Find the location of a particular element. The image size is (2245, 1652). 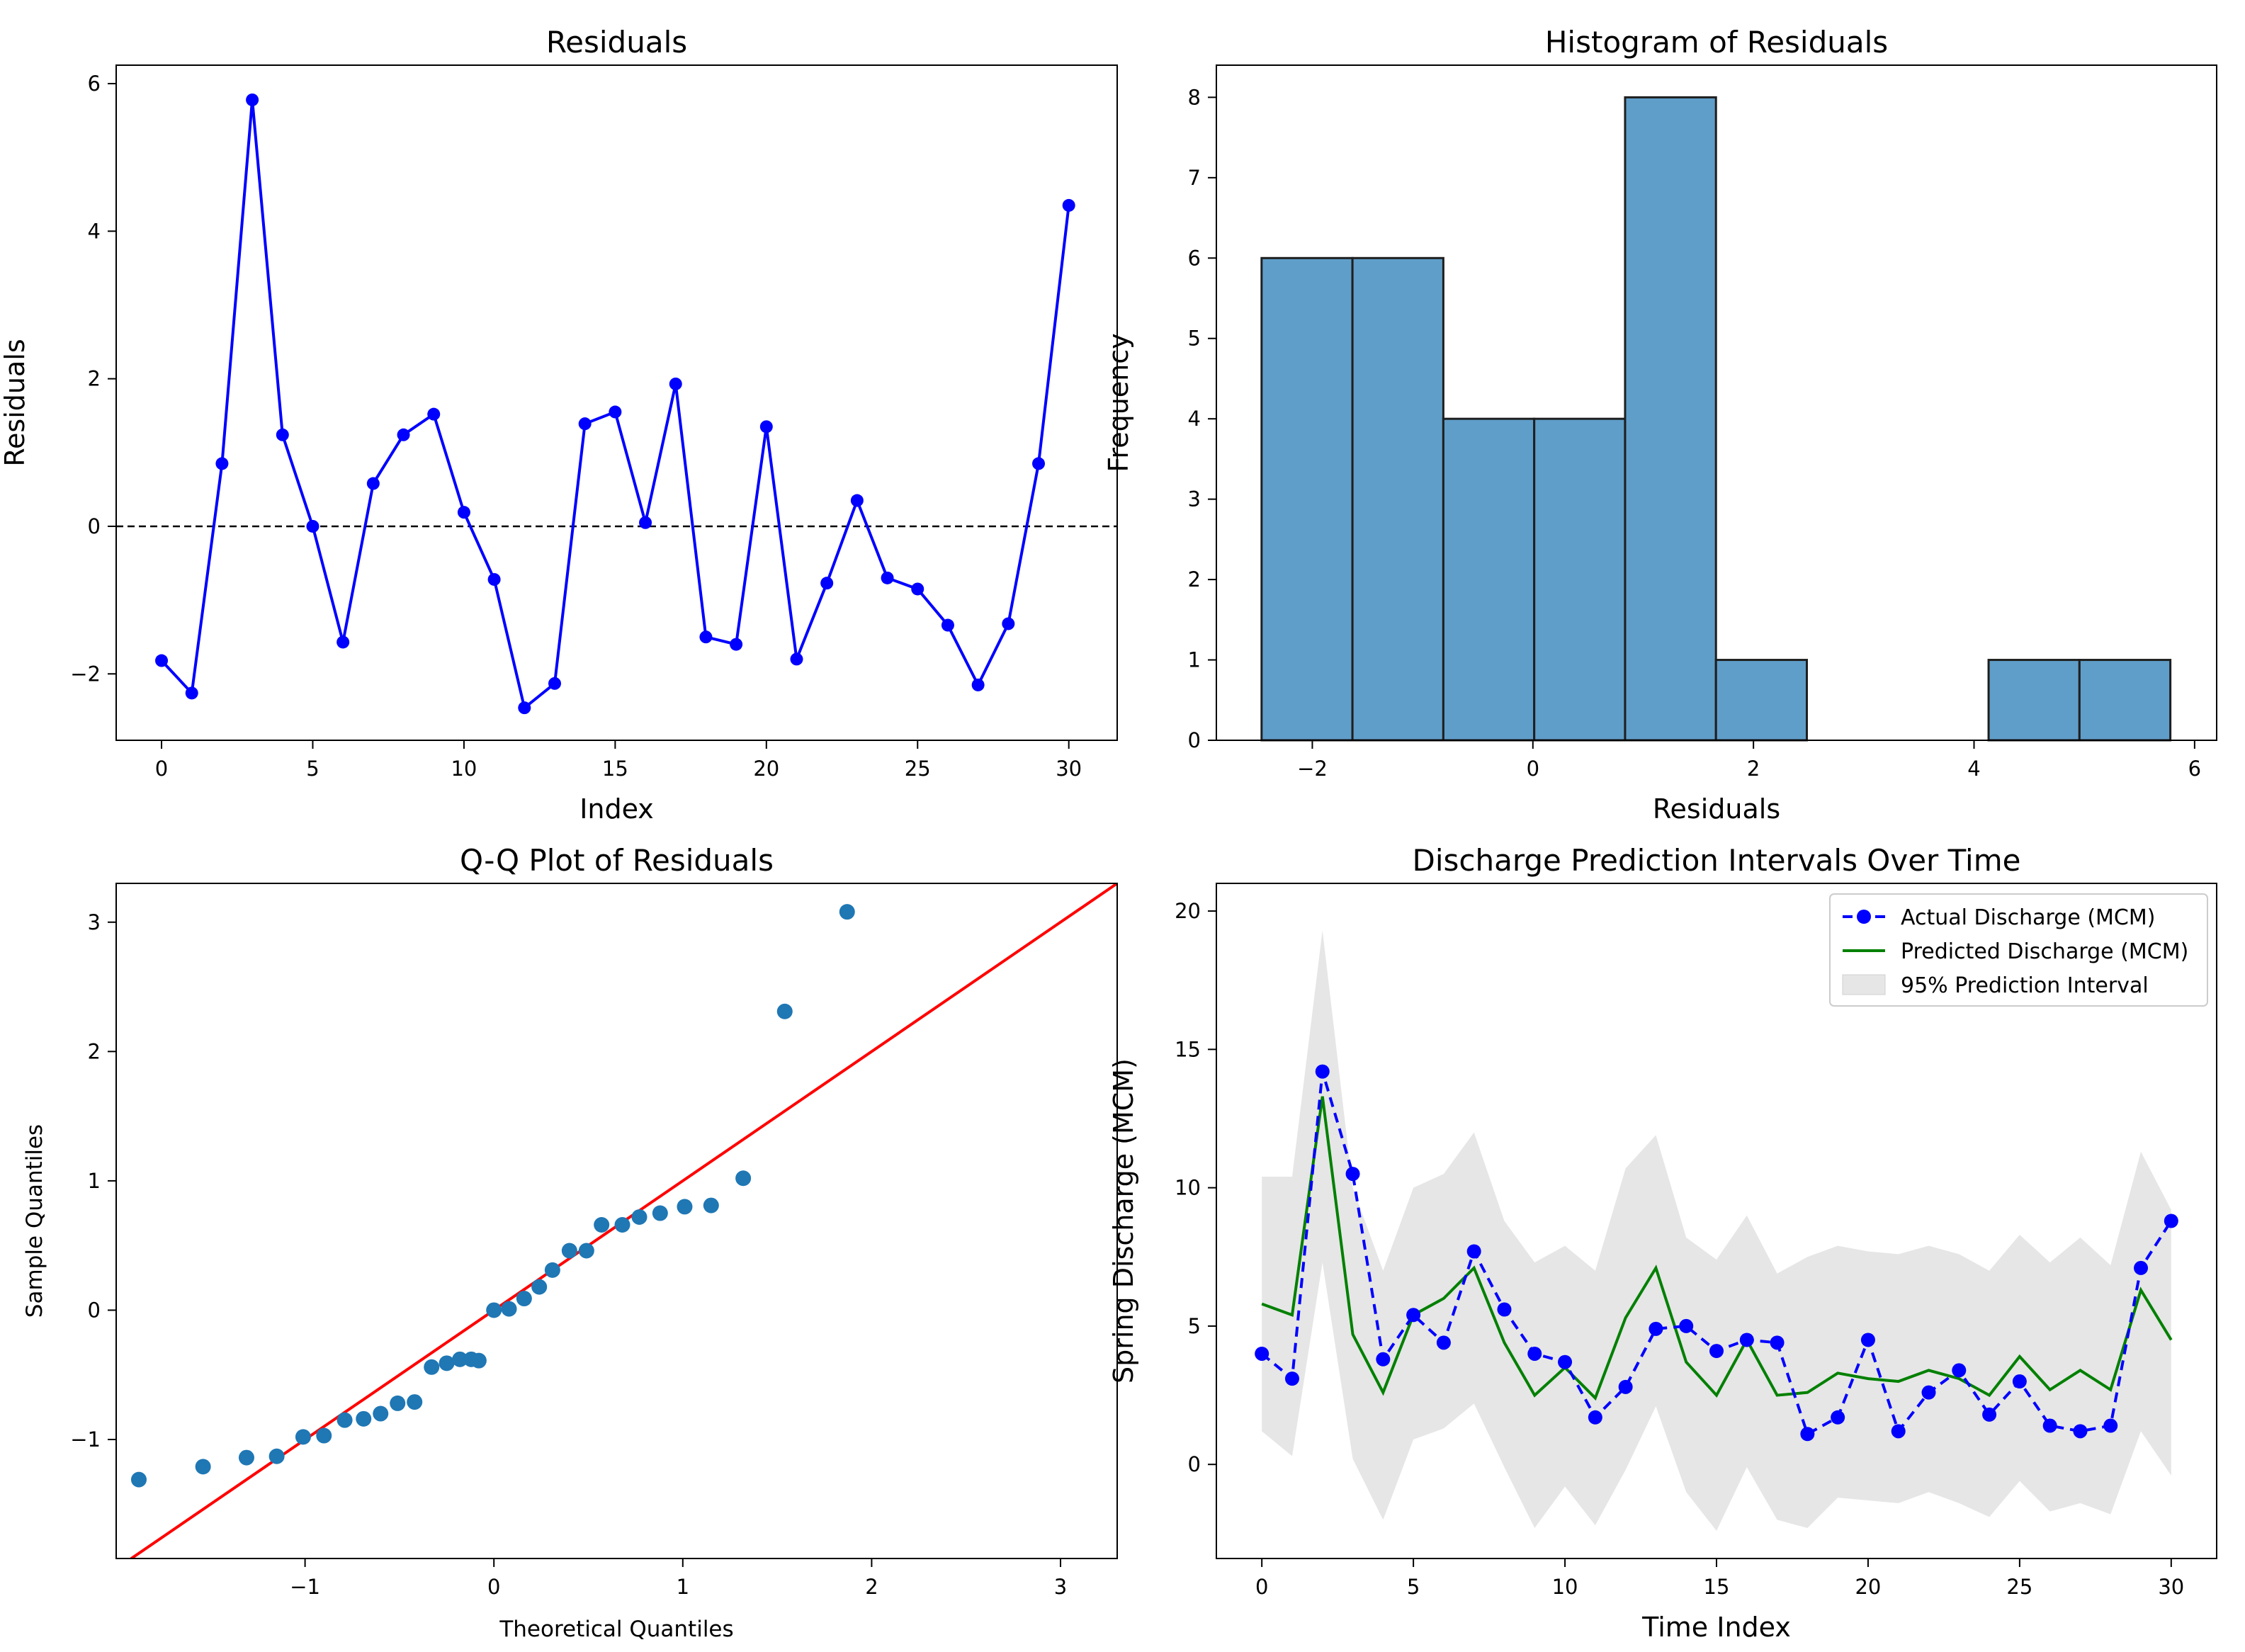

y-axis-label: Residuals is located at coordinates (15, 402).